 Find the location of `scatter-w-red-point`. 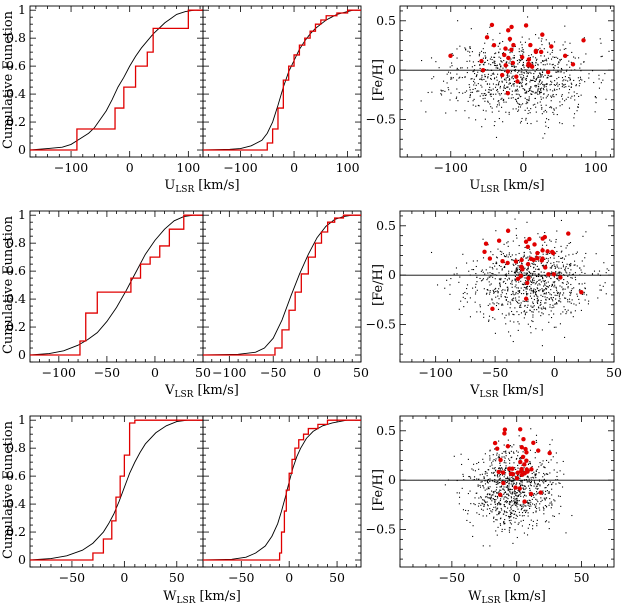

scatter-w-red-point is located at coordinates (523, 439).